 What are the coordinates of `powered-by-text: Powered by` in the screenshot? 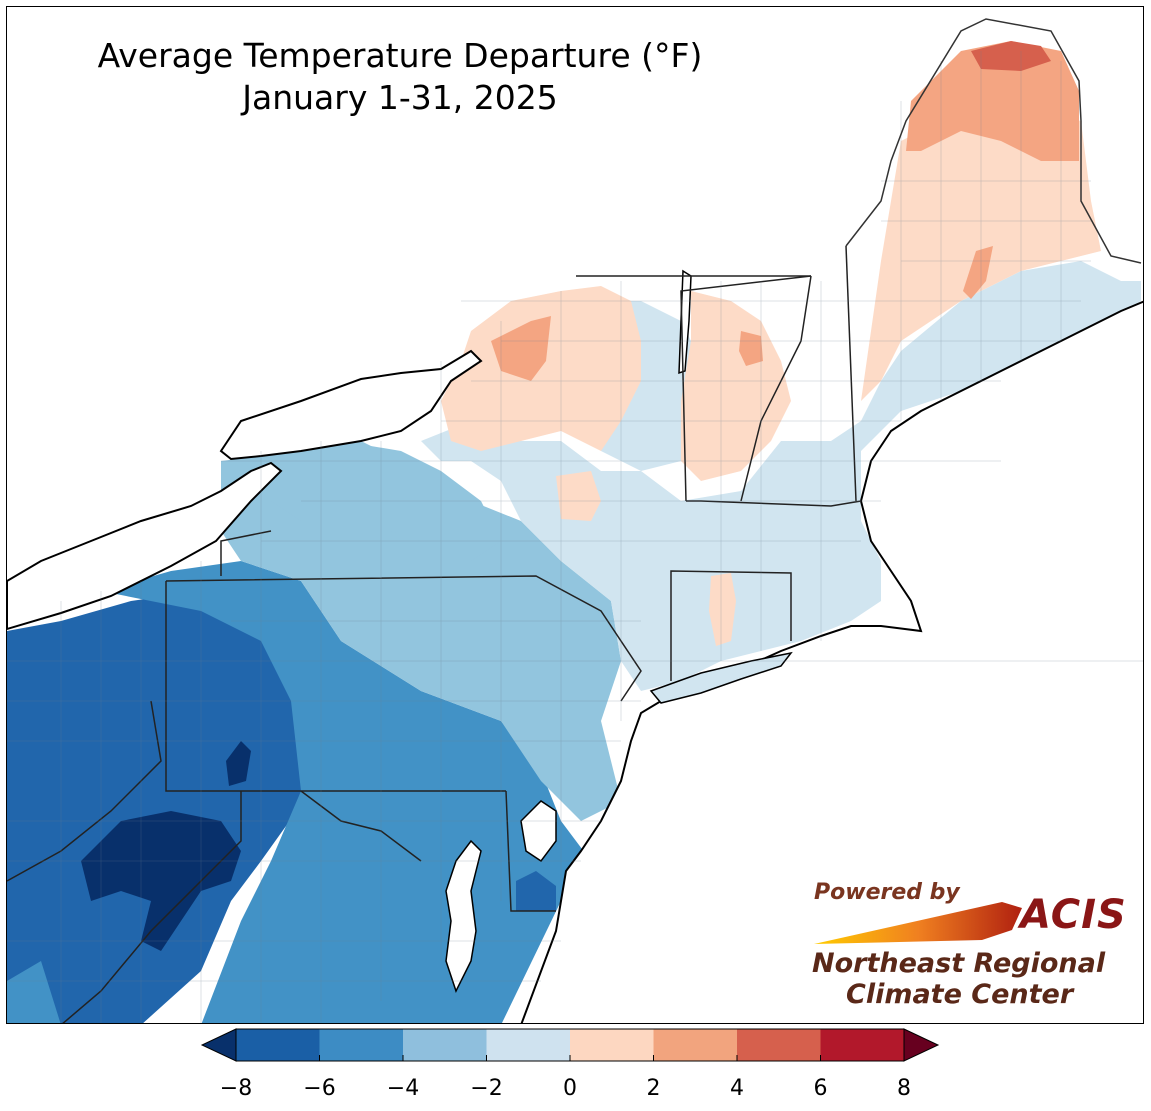 It's located at (887, 892).